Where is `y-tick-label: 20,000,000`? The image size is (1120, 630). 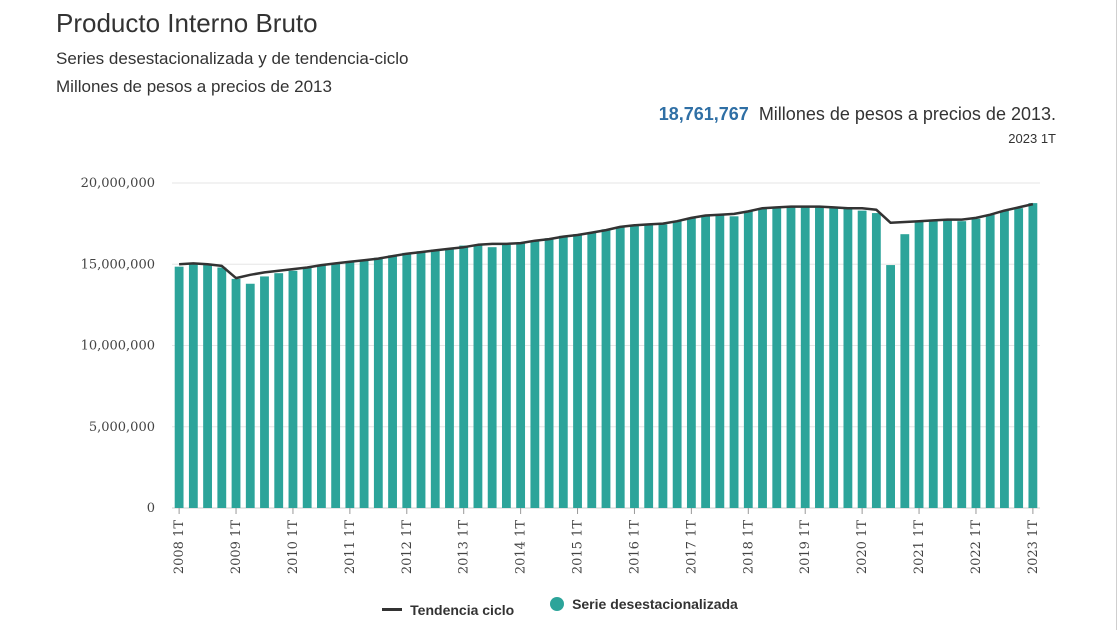
y-tick-label: 20,000,000 is located at coordinates (118, 183).